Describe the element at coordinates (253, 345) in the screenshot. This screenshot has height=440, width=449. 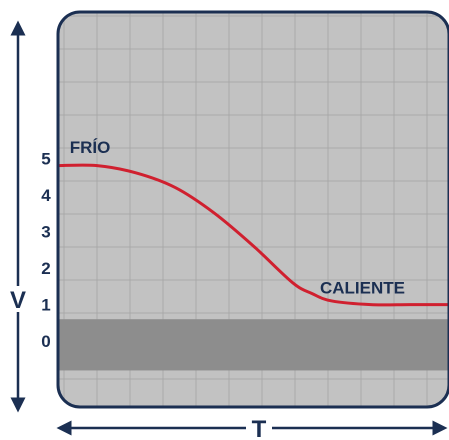
I see `zero-band` at that location.